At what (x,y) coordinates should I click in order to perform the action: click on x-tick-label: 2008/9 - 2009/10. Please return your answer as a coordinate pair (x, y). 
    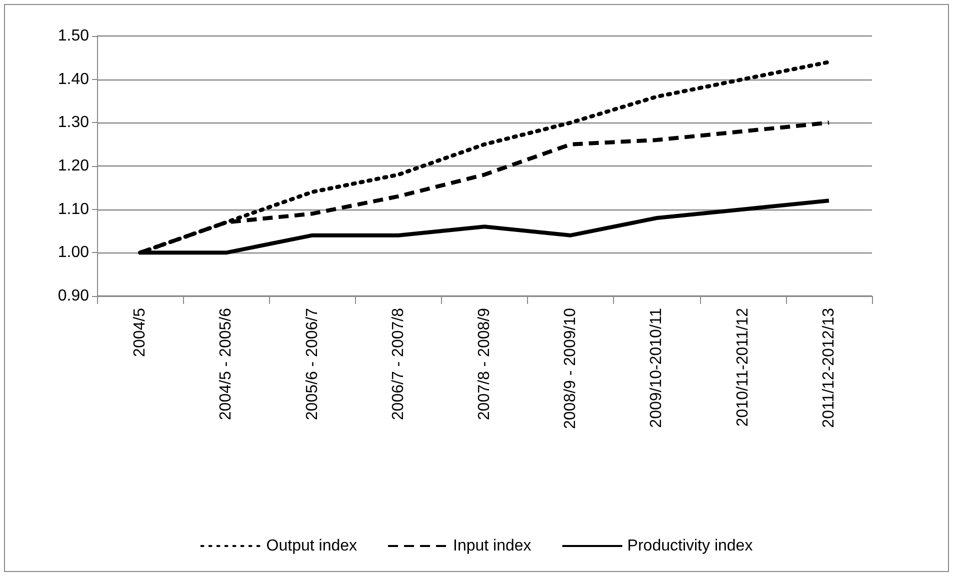
    Looking at the image, I should click on (571, 368).